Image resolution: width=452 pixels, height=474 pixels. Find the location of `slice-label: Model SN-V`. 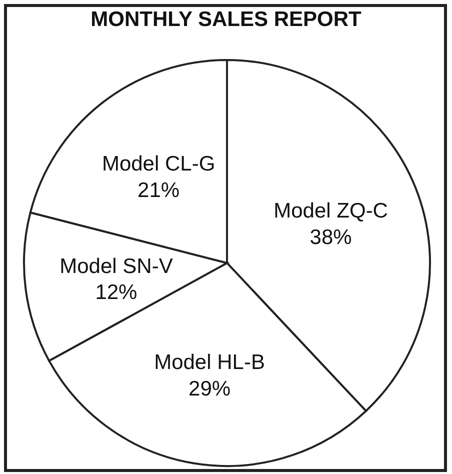

slice-label: Model SN-V is located at coordinates (116, 266).